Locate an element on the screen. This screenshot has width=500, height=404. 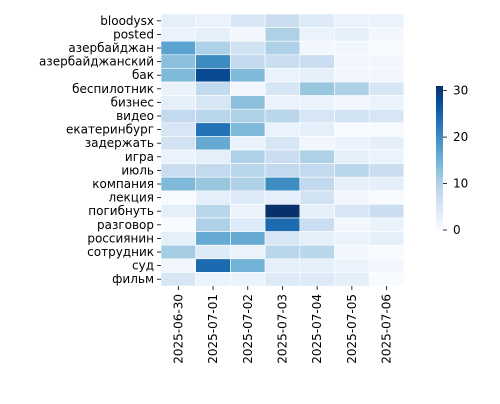
colorbar-tick-label: 10 is located at coordinates (460, 184).